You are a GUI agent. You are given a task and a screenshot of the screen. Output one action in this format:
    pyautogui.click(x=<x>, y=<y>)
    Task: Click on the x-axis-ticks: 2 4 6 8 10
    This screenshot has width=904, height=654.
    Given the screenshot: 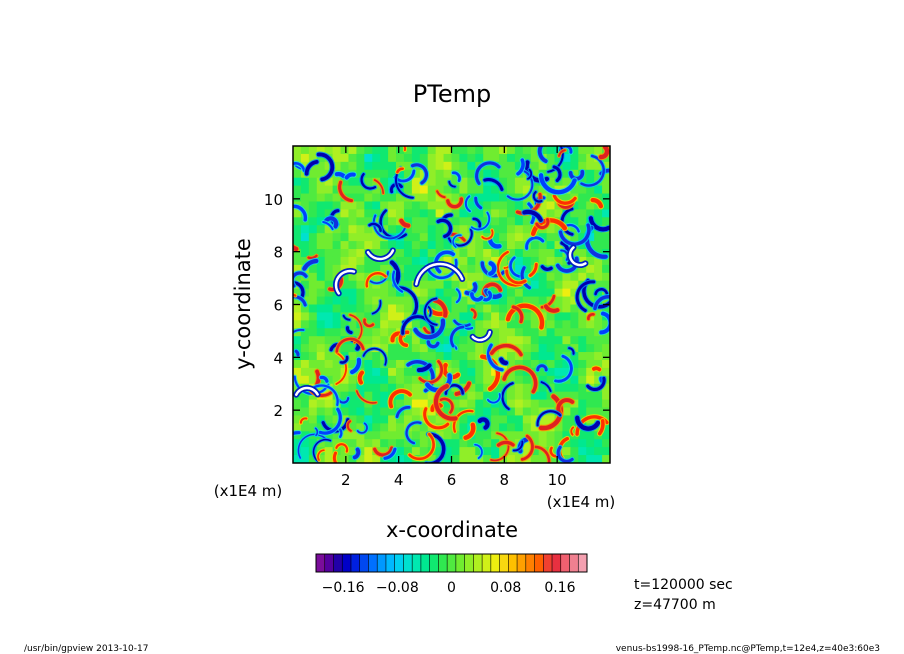 What is the action you would take?
    pyautogui.click(x=454, y=317)
    